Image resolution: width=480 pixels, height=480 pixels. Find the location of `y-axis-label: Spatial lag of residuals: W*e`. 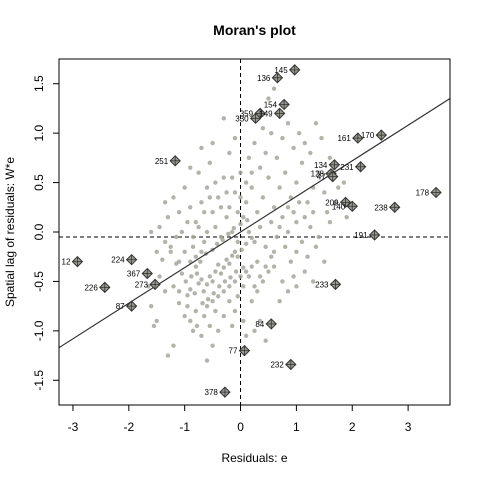

y-axis-label: Spatial lag of residuals: W*e is located at coordinates (10, 232).